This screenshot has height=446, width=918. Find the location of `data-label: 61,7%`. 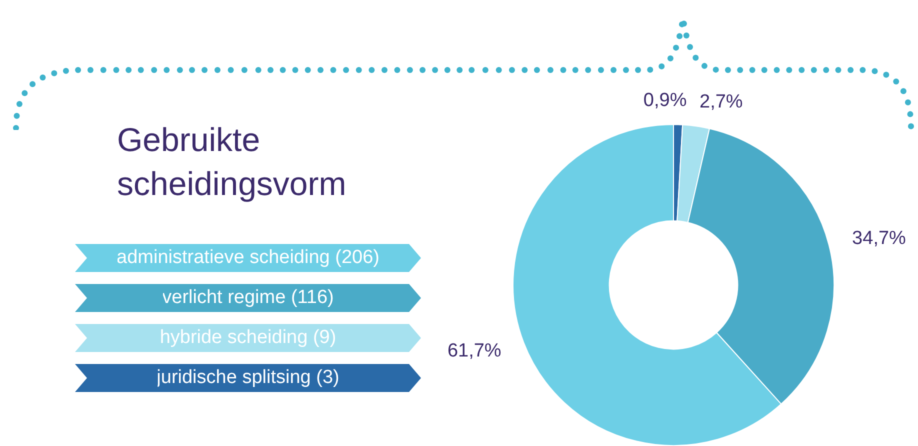

data-label: 61,7% is located at coordinates (474, 351).